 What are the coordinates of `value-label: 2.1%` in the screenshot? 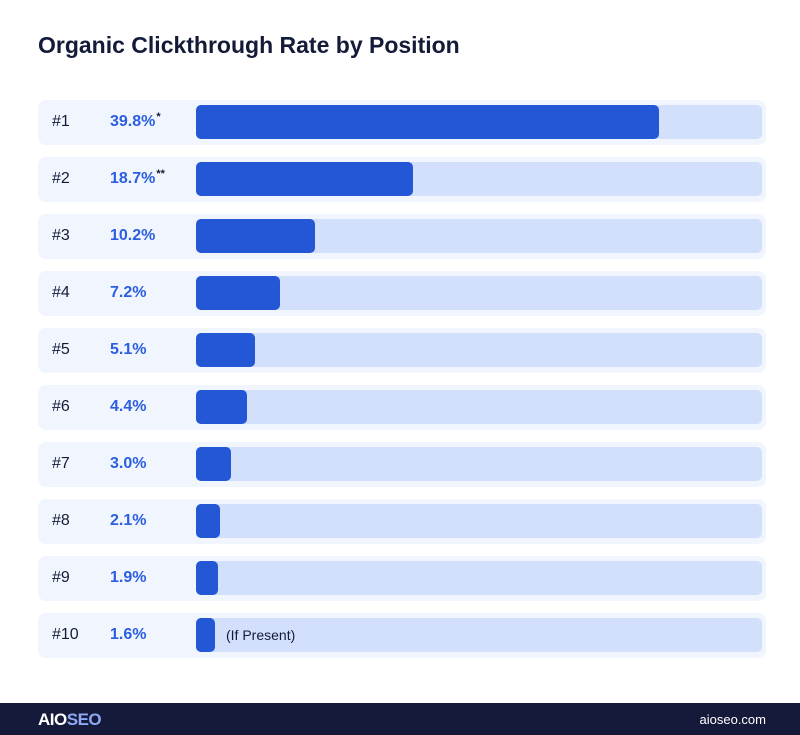 It's located at (128, 520).